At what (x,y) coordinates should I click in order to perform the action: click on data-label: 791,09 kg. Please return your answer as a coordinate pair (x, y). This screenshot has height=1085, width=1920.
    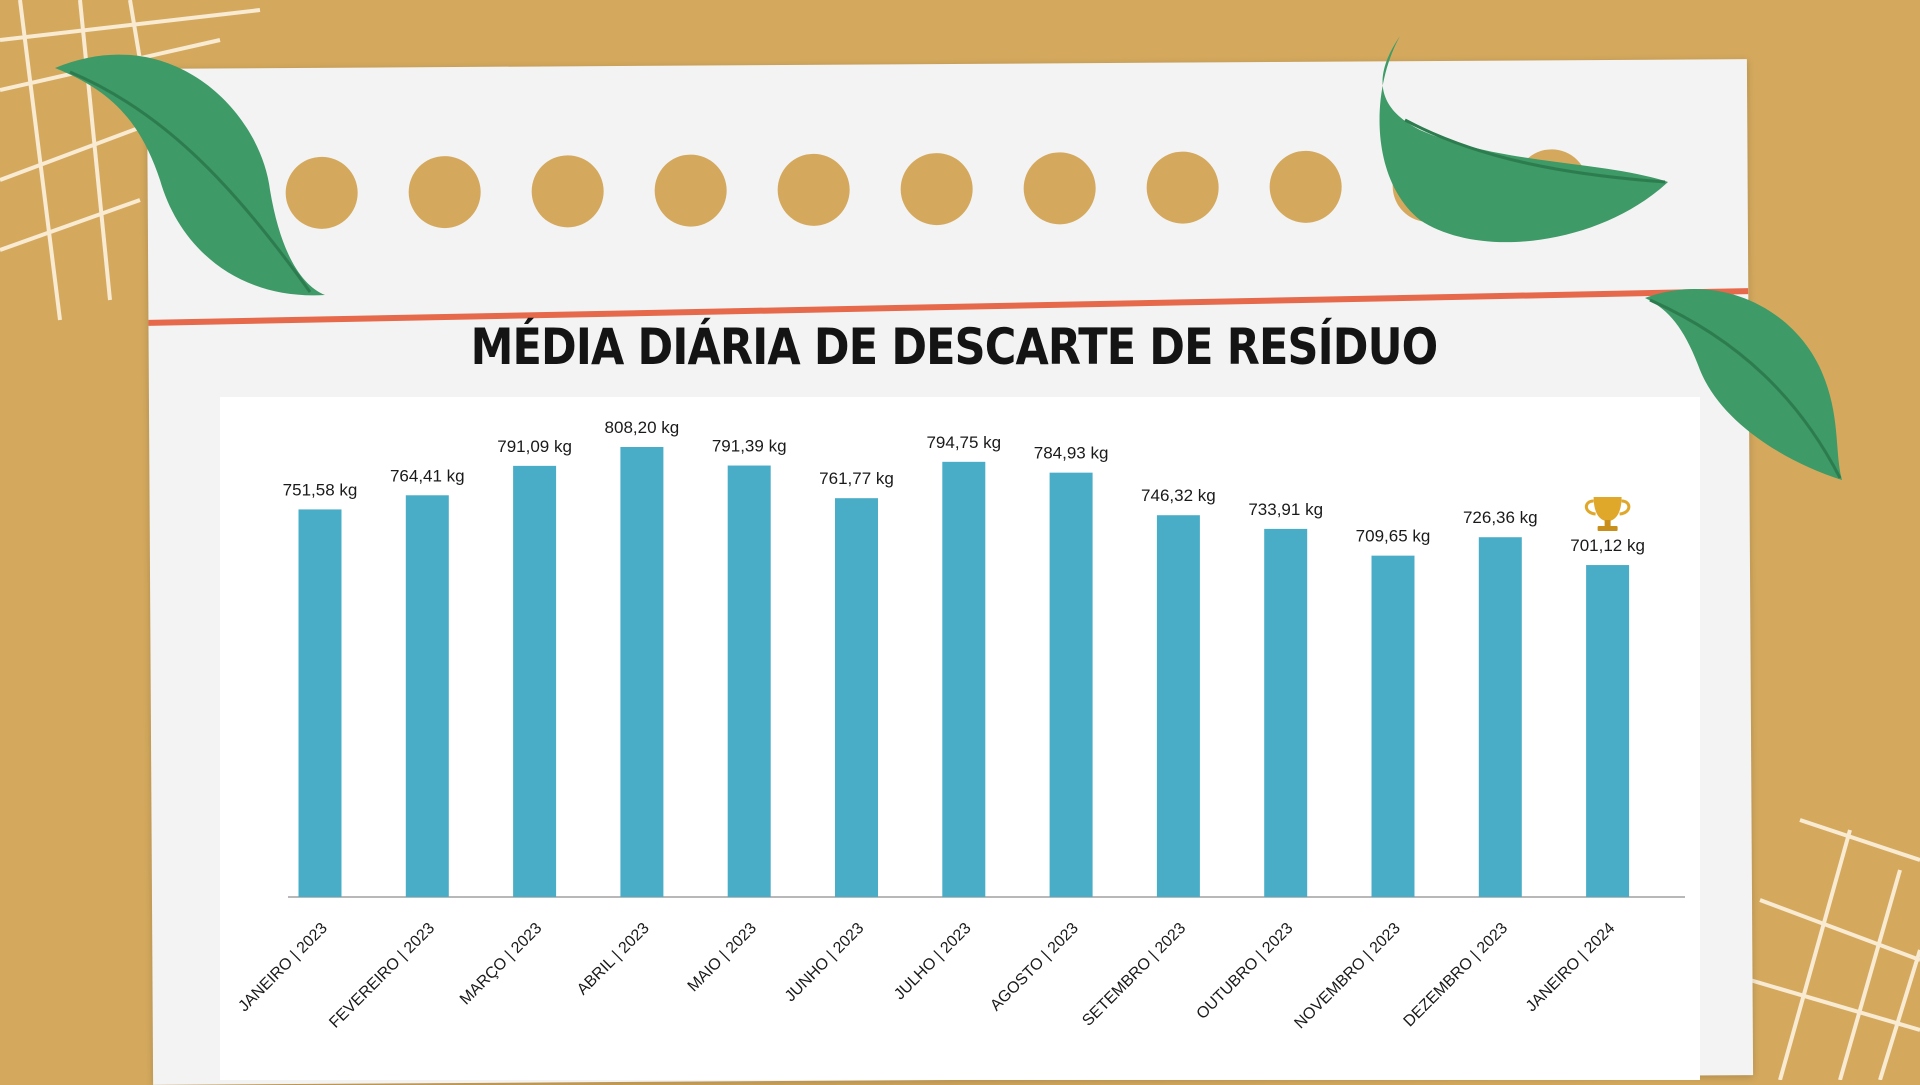
    Looking at the image, I should click on (534, 446).